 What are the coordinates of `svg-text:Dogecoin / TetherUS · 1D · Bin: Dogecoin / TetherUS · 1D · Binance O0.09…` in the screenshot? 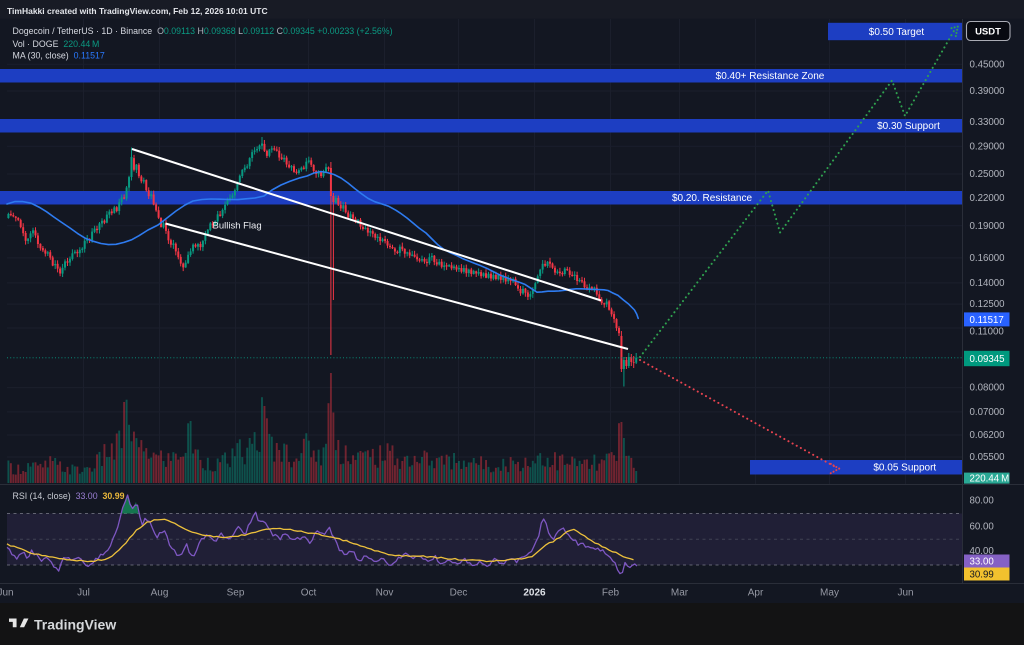 It's located at (203, 31).